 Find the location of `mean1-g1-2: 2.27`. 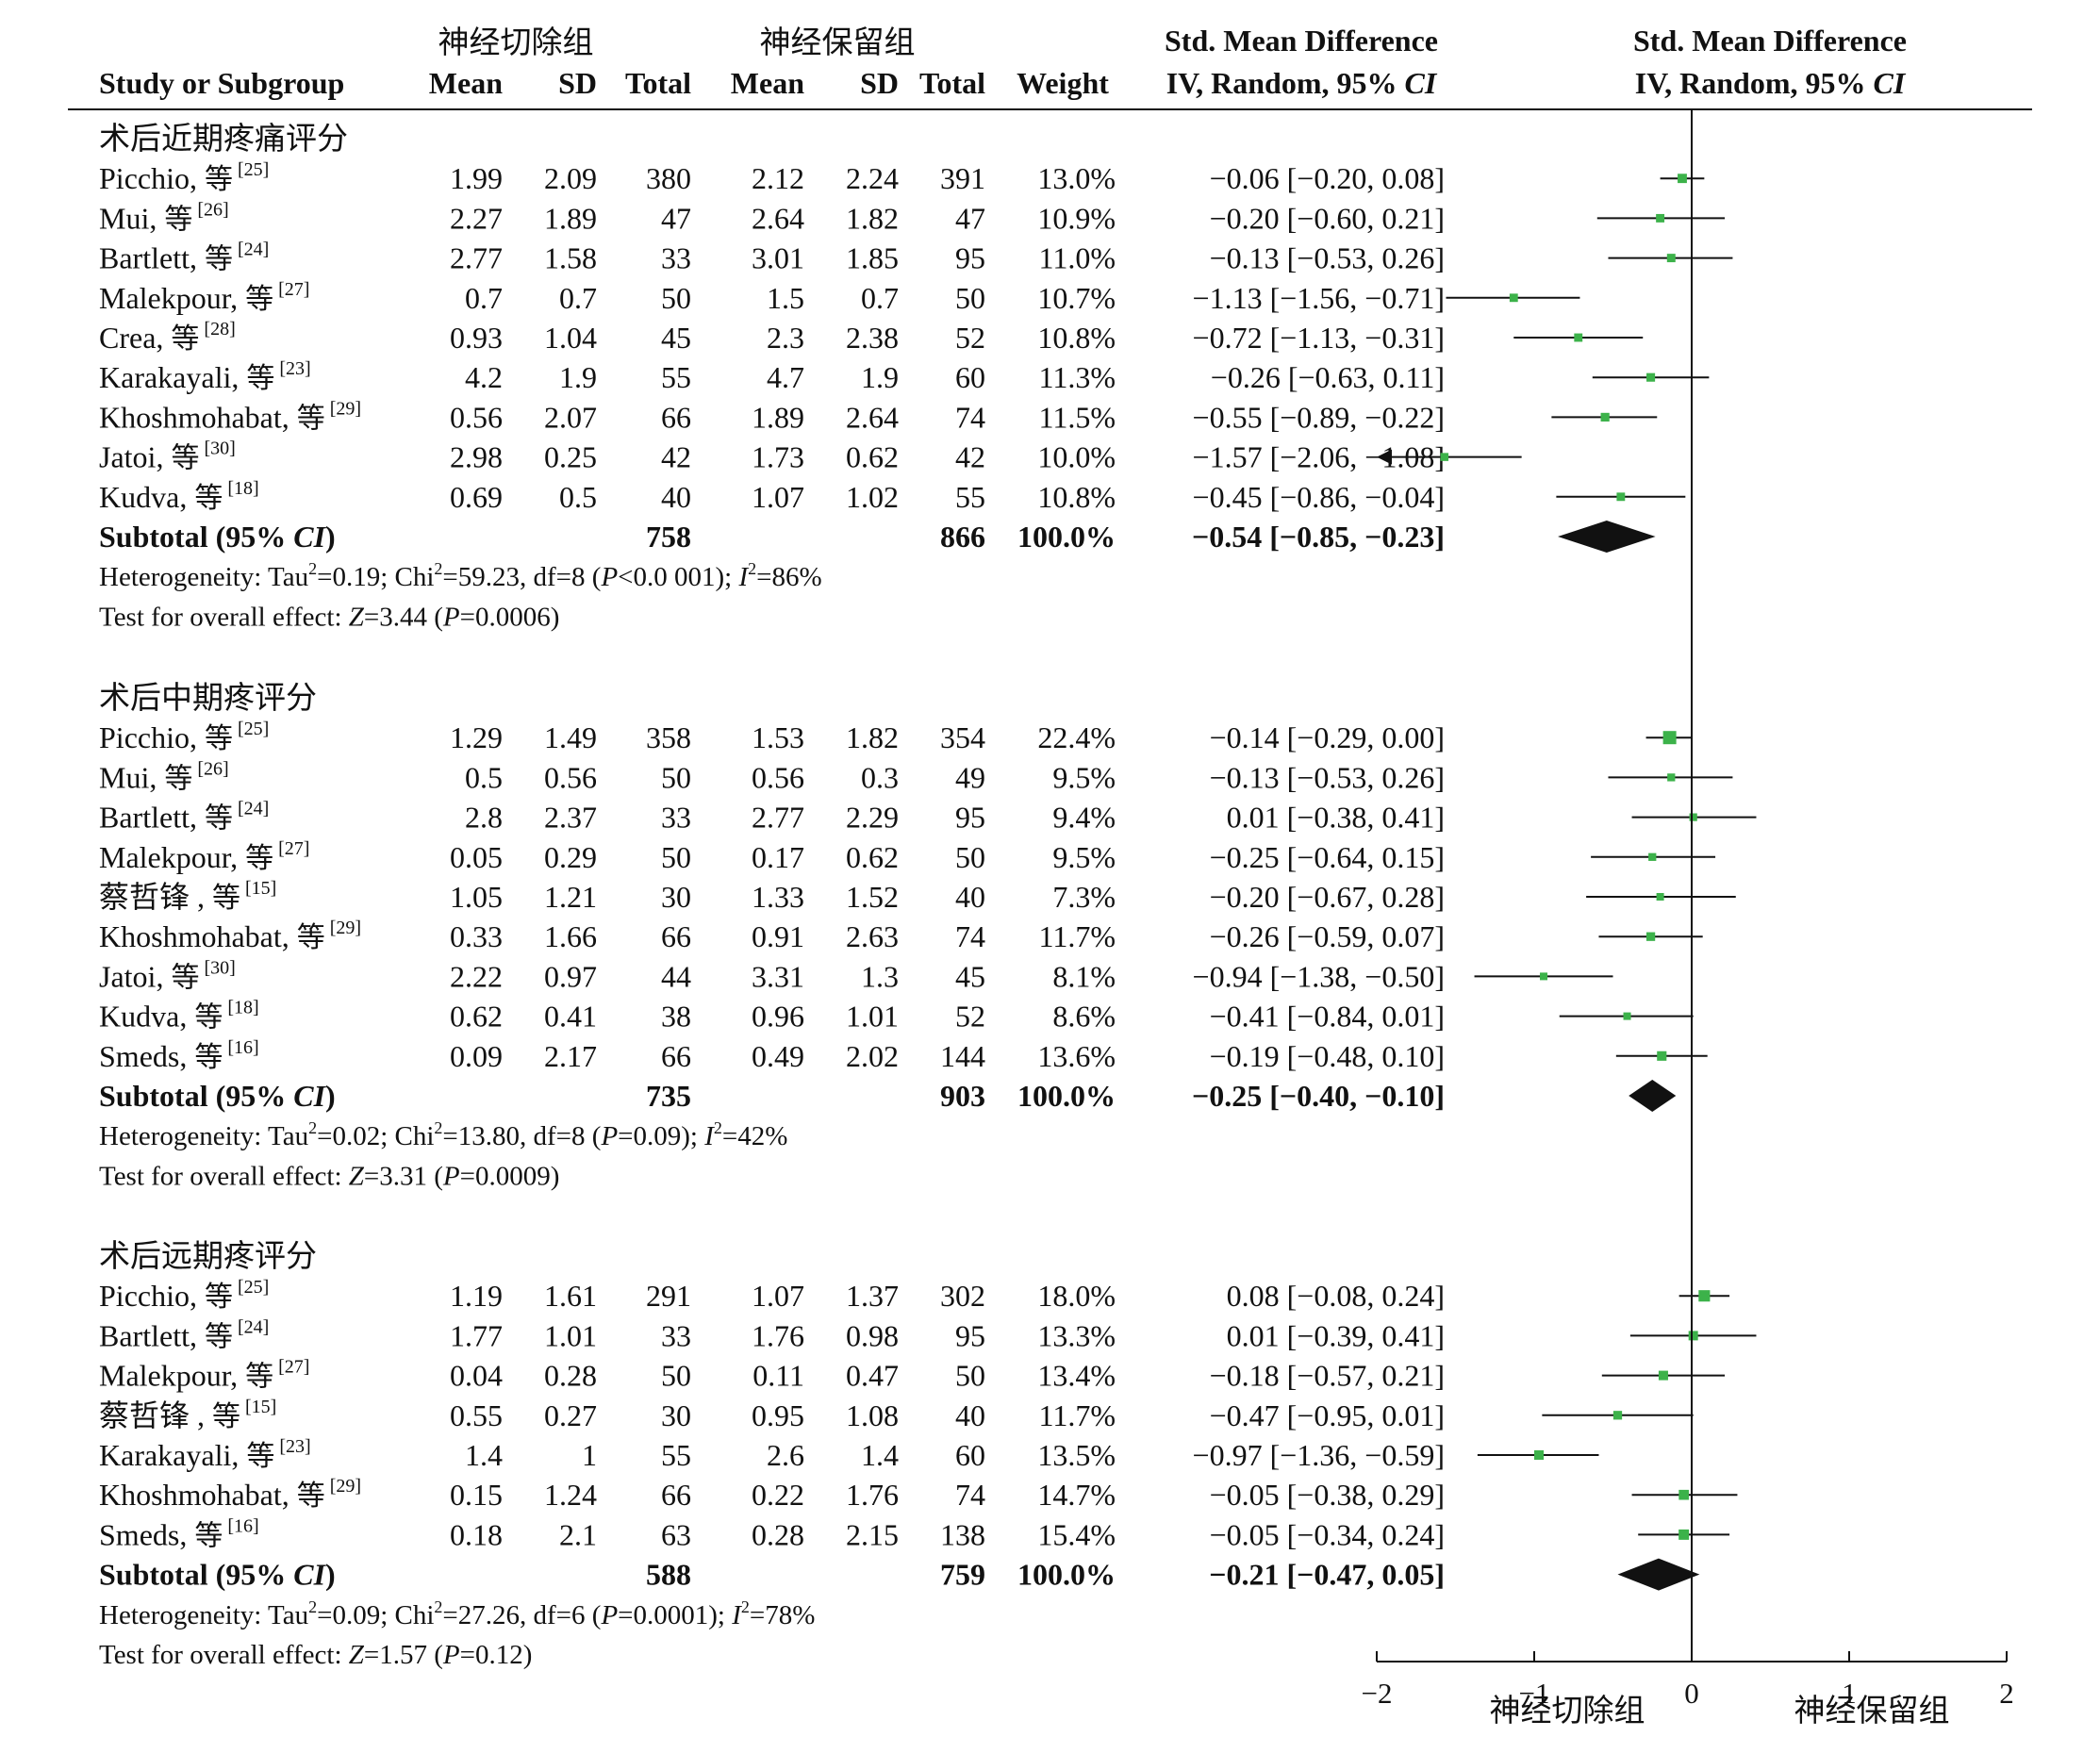

mean1-g1-2: 2.27 is located at coordinates (477, 218).